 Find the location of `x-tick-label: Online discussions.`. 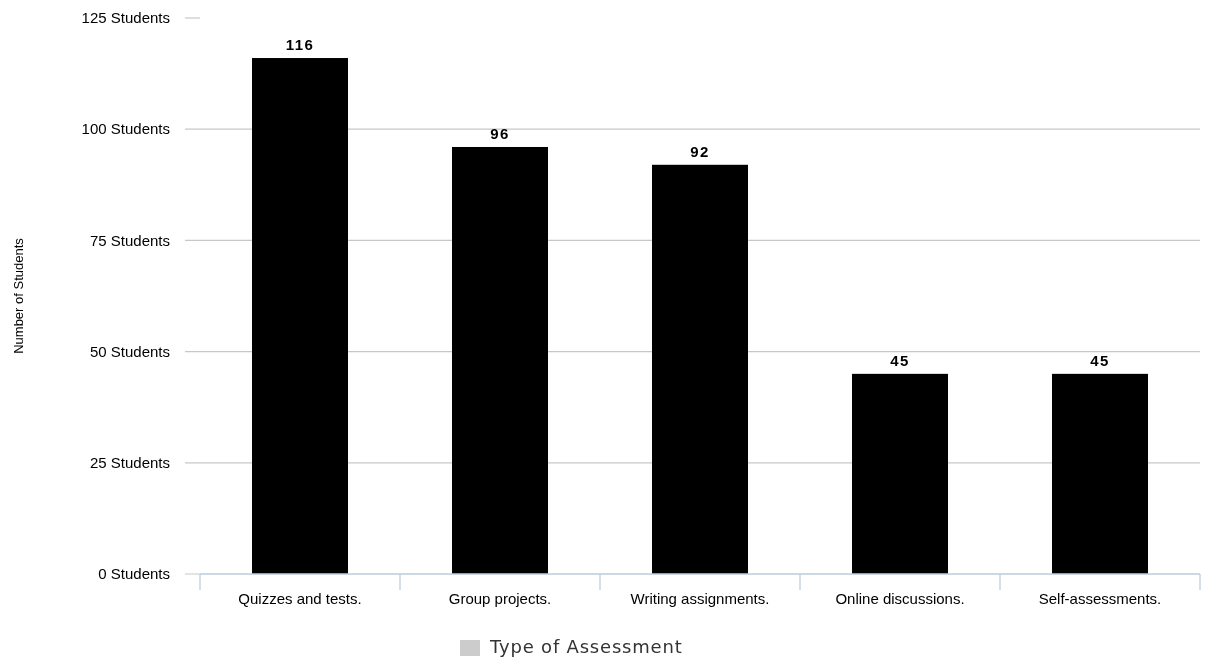

x-tick-label: Online discussions. is located at coordinates (900, 598).